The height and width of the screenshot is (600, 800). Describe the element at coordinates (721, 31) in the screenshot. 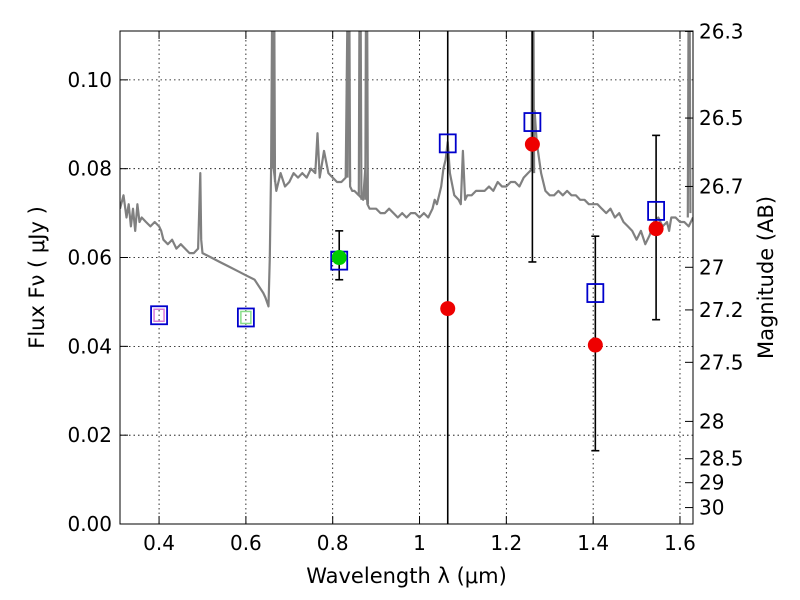

I see `right-tick-label: 26.3` at that location.